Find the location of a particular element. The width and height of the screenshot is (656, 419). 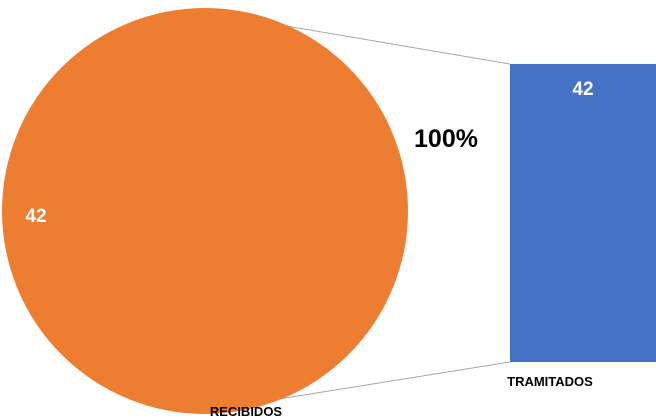

bar-category-label: TRAMITADOS is located at coordinates (550, 381).